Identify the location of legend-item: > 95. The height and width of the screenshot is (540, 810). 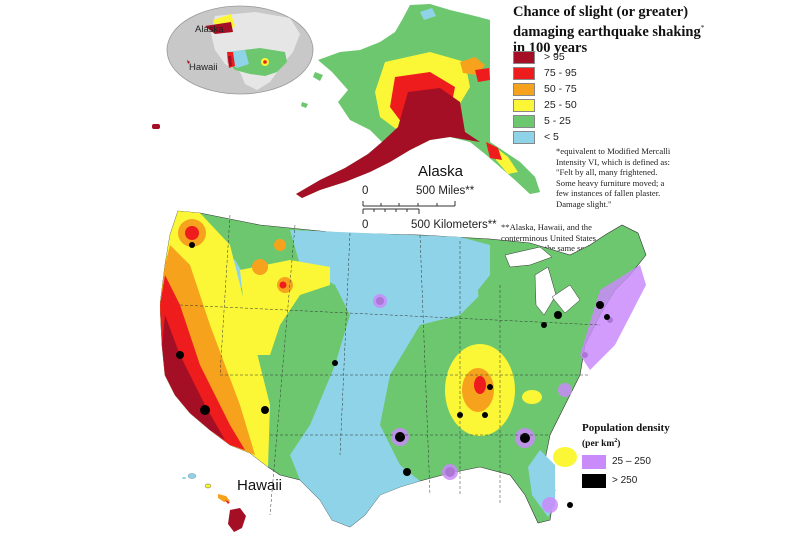
(545, 57).